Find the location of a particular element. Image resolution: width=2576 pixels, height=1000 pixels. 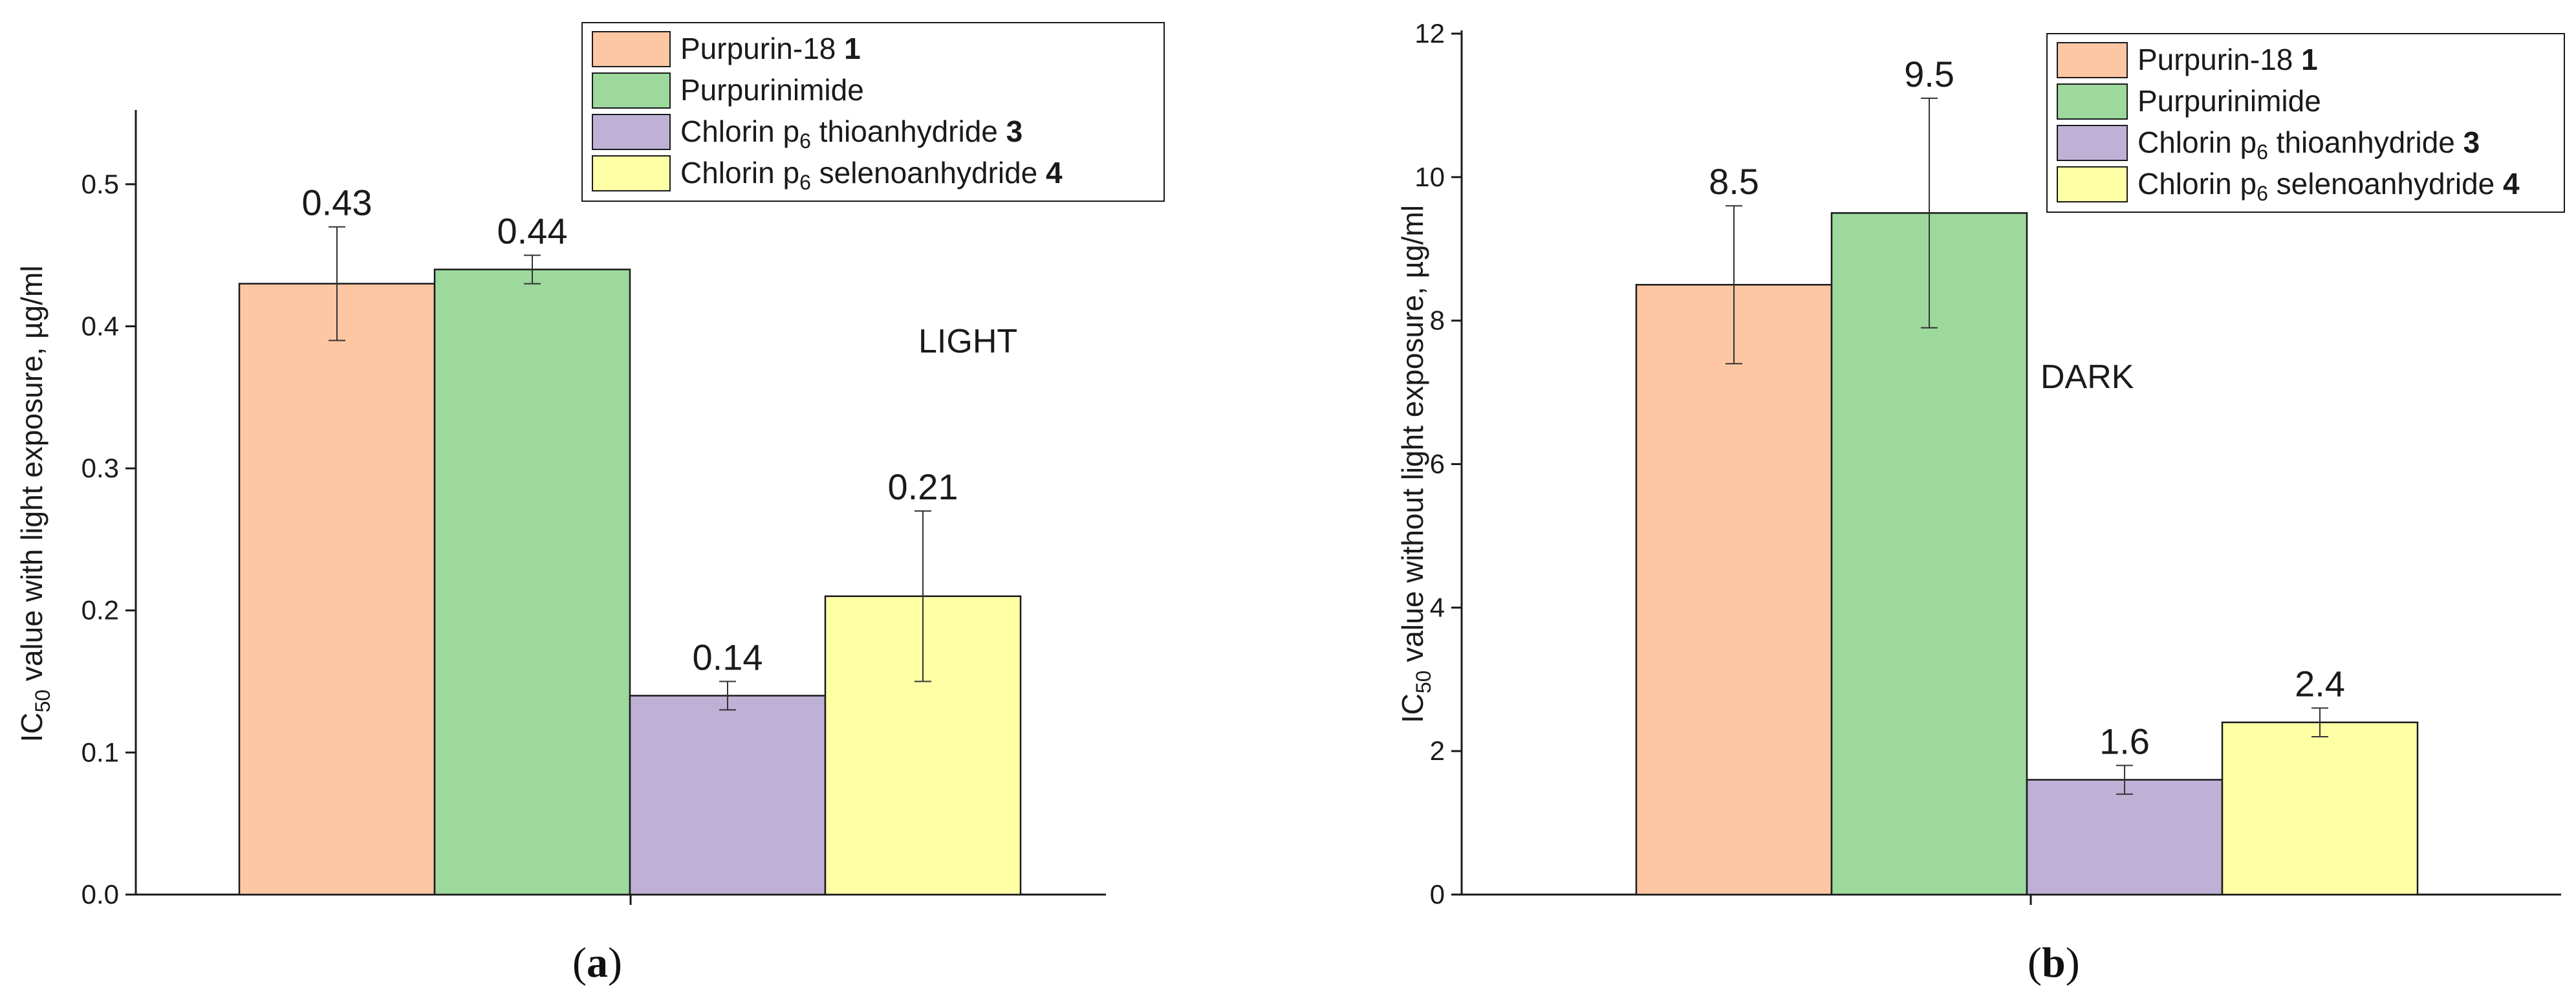

condition-label: LIGHT is located at coordinates (968, 341).